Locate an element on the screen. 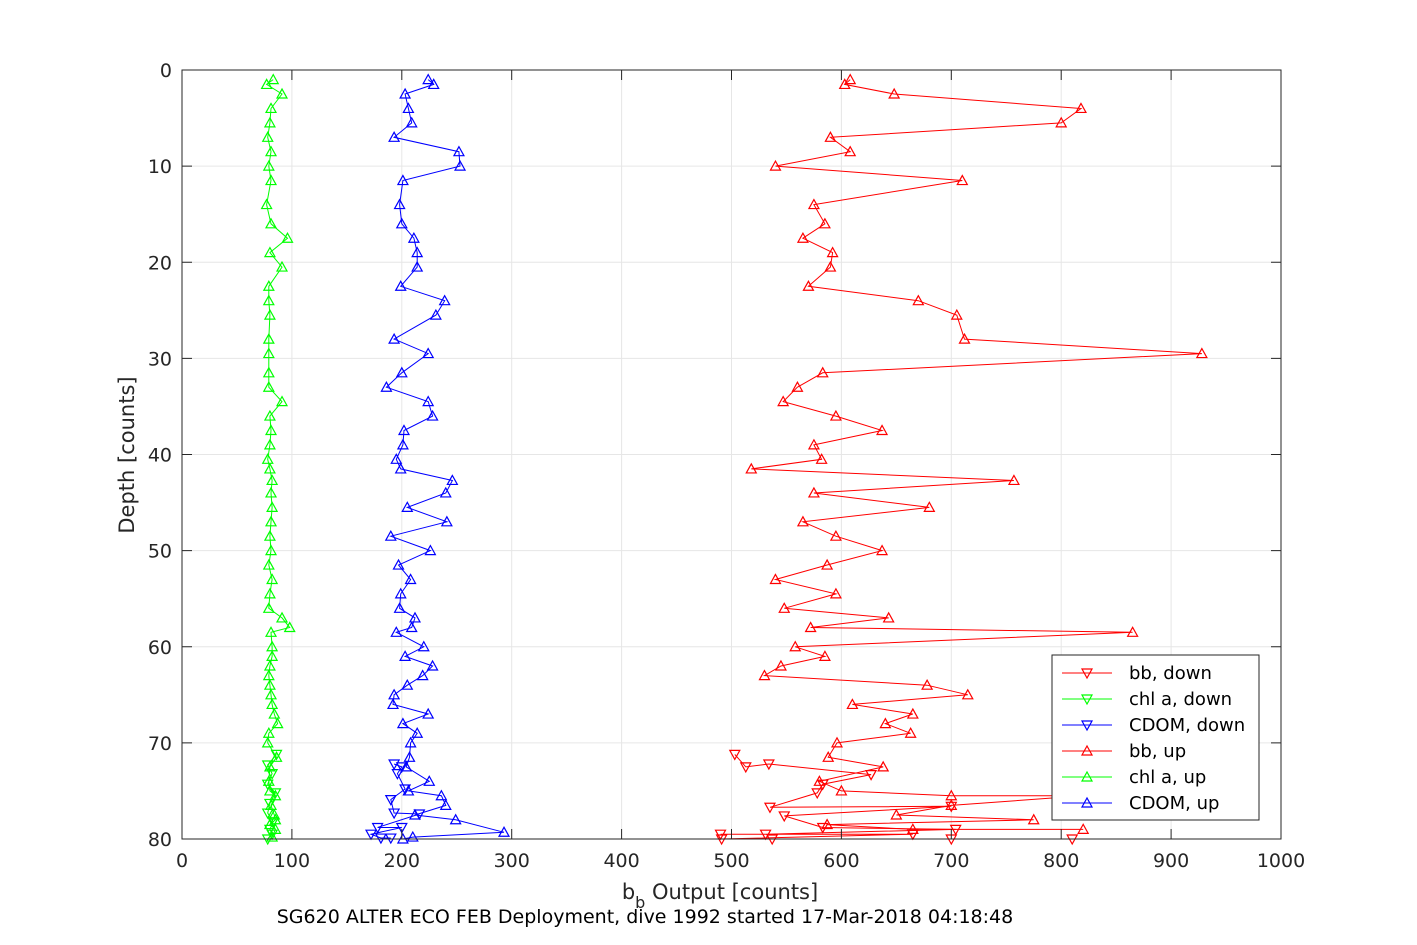 This screenshot has width=1417, height=945. y-tick-label: 0 is located at coordinates (166, 71).